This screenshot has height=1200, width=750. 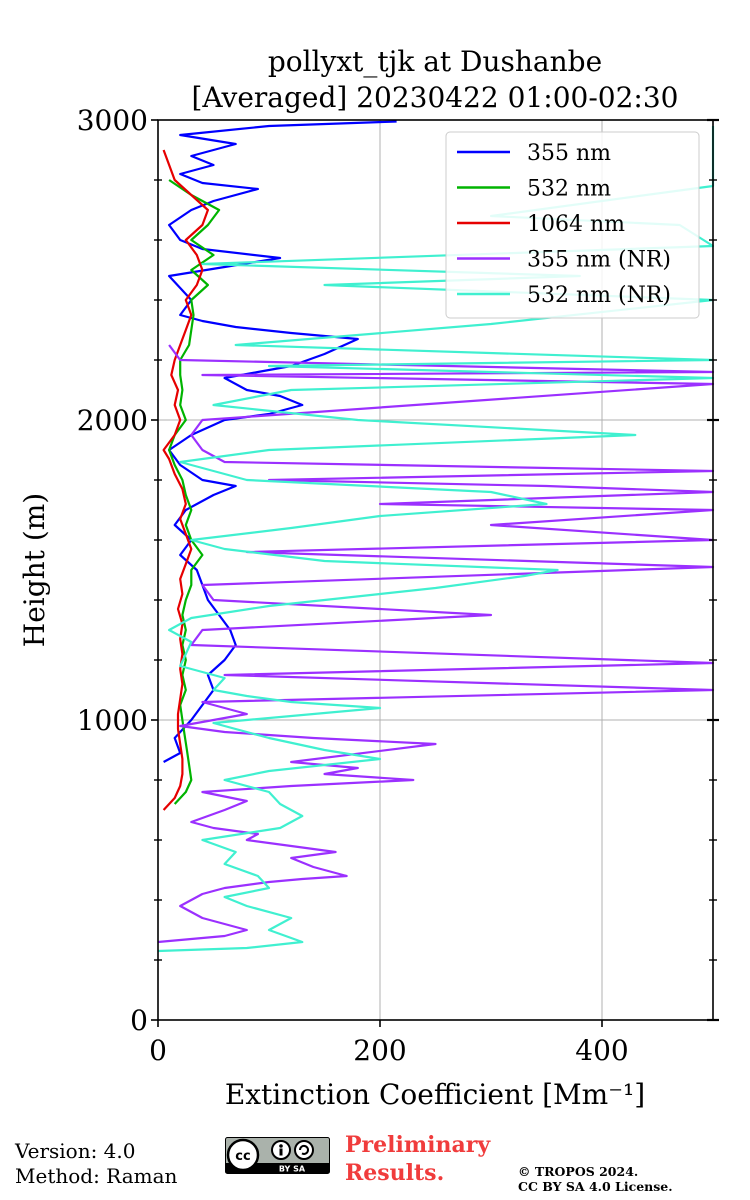 I want to click on chart-title-line1: pollyxt_tjk at Dushanbe, so click(x=435, y=61).